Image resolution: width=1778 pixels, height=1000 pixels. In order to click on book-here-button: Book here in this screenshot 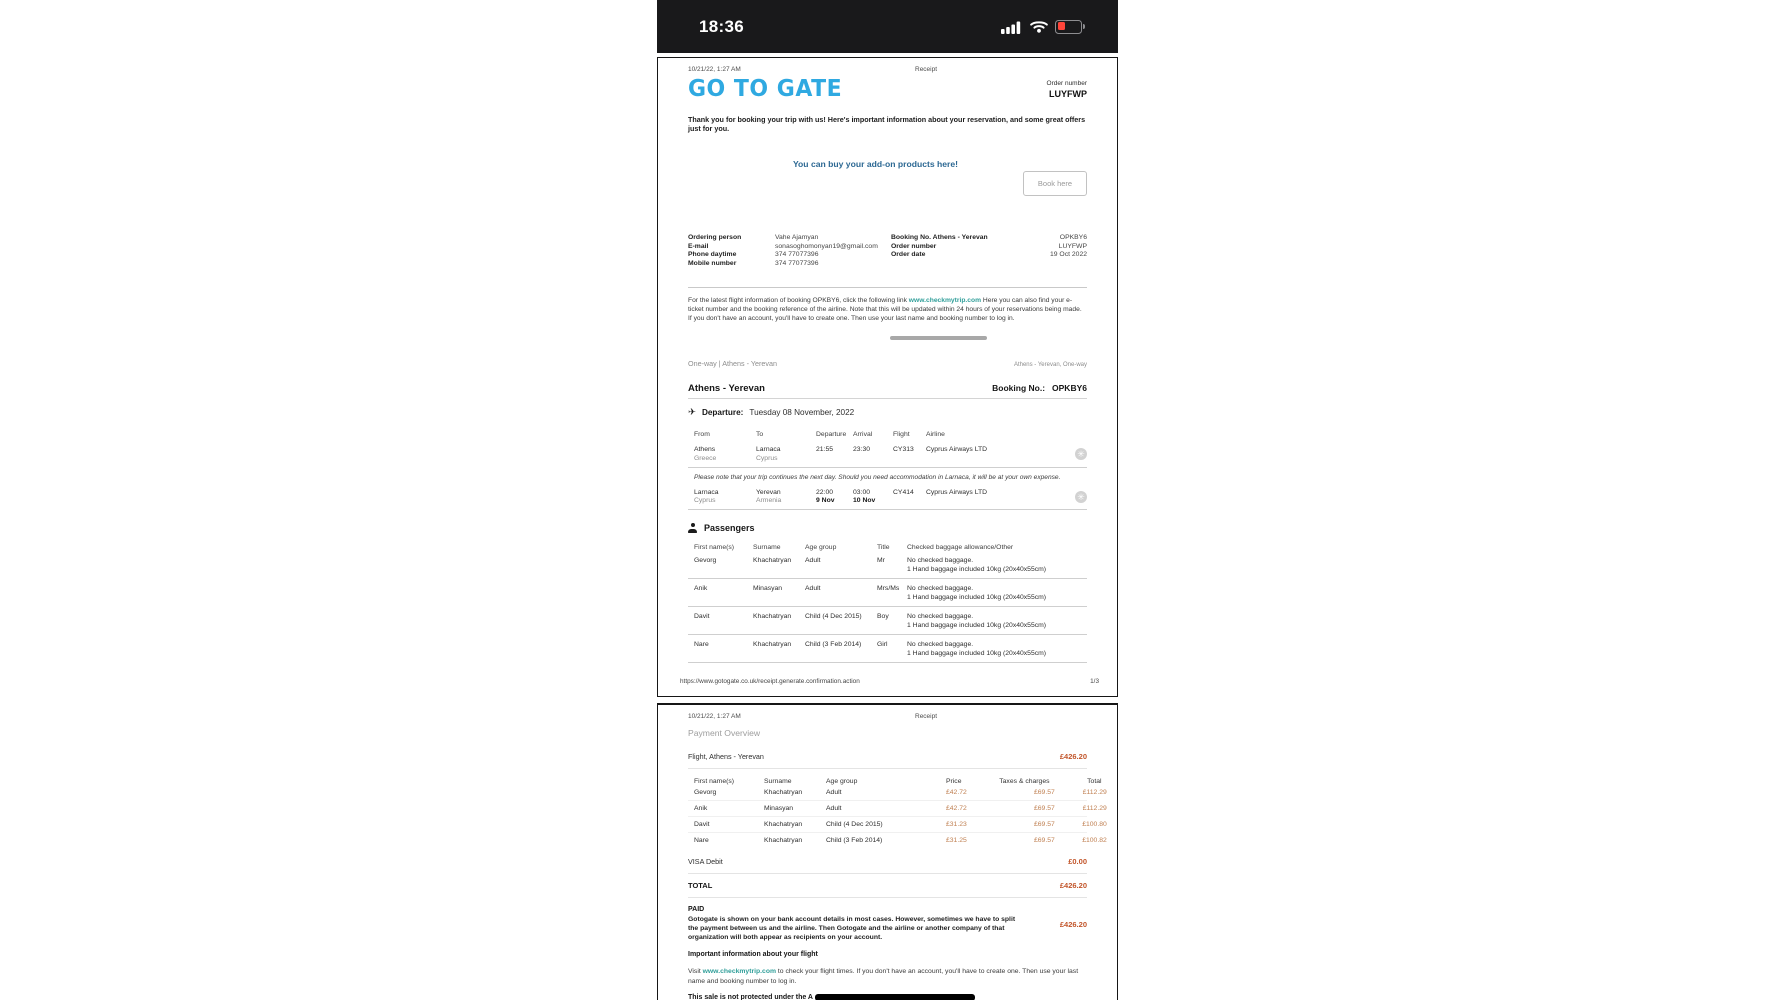, I will do `click(1055, 183)`.